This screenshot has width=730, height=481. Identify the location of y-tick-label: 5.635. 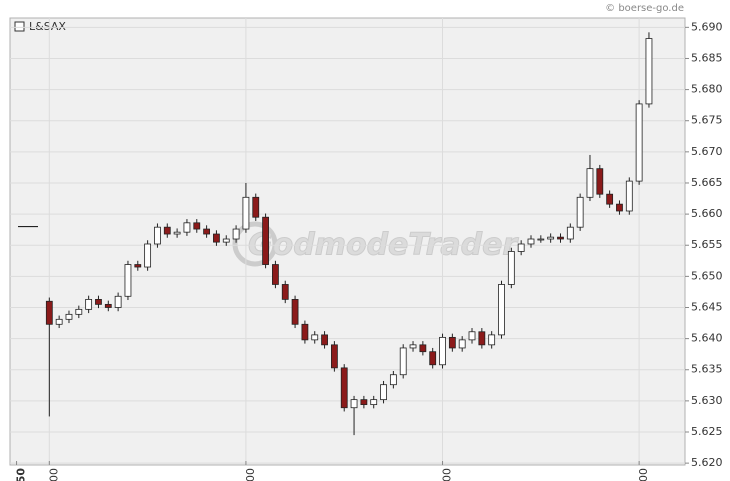
(707, 369).